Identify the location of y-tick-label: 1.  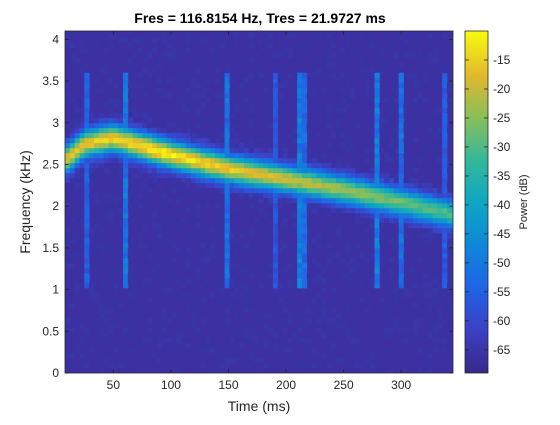
(55, 290).